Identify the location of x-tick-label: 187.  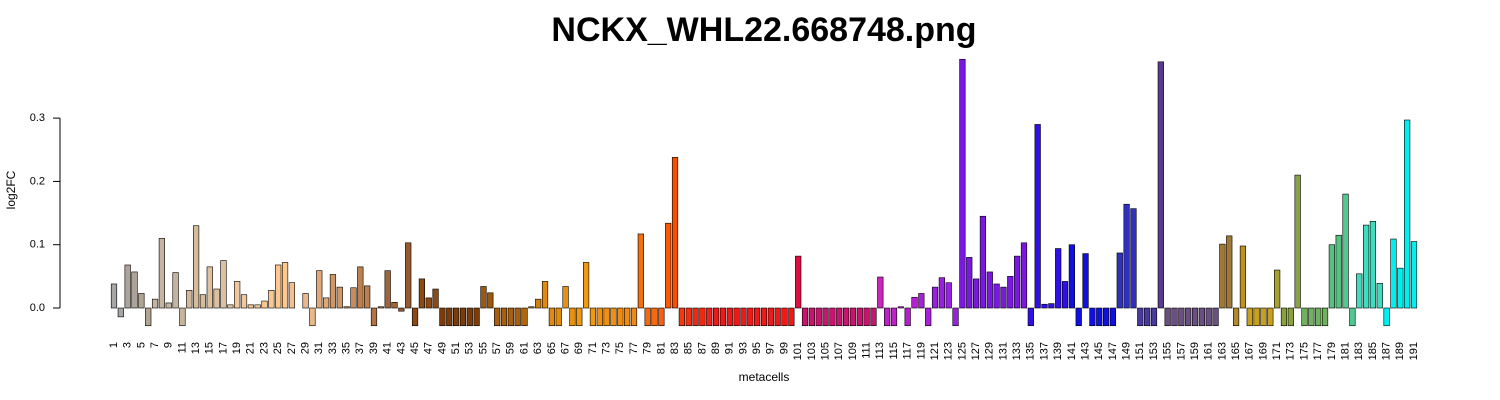
(1387, 351).